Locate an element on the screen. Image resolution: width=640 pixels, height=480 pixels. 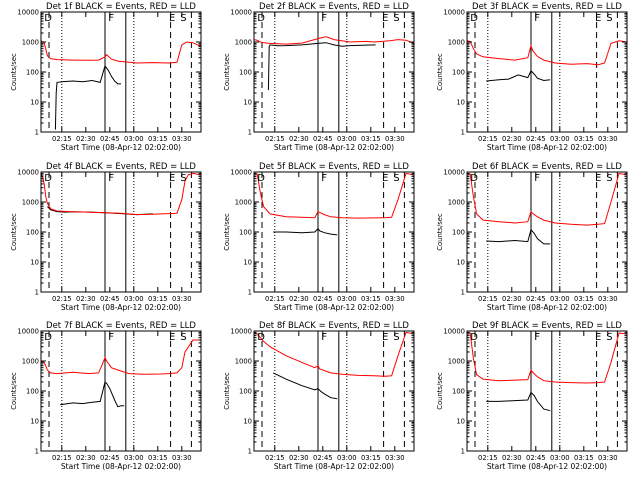
panel-title: Det 2f BLACK = Events, RED = LLD is located at coordinates (334, 7).